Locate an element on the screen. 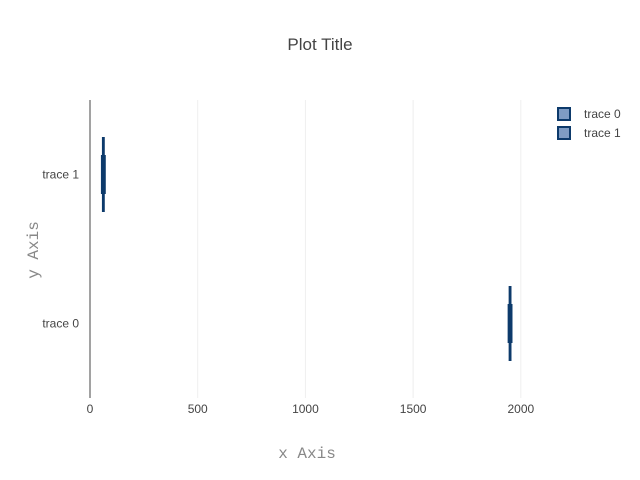  x-tick-labels: 0 500 1000 1500 2000 is located at coordinates (311, 409).